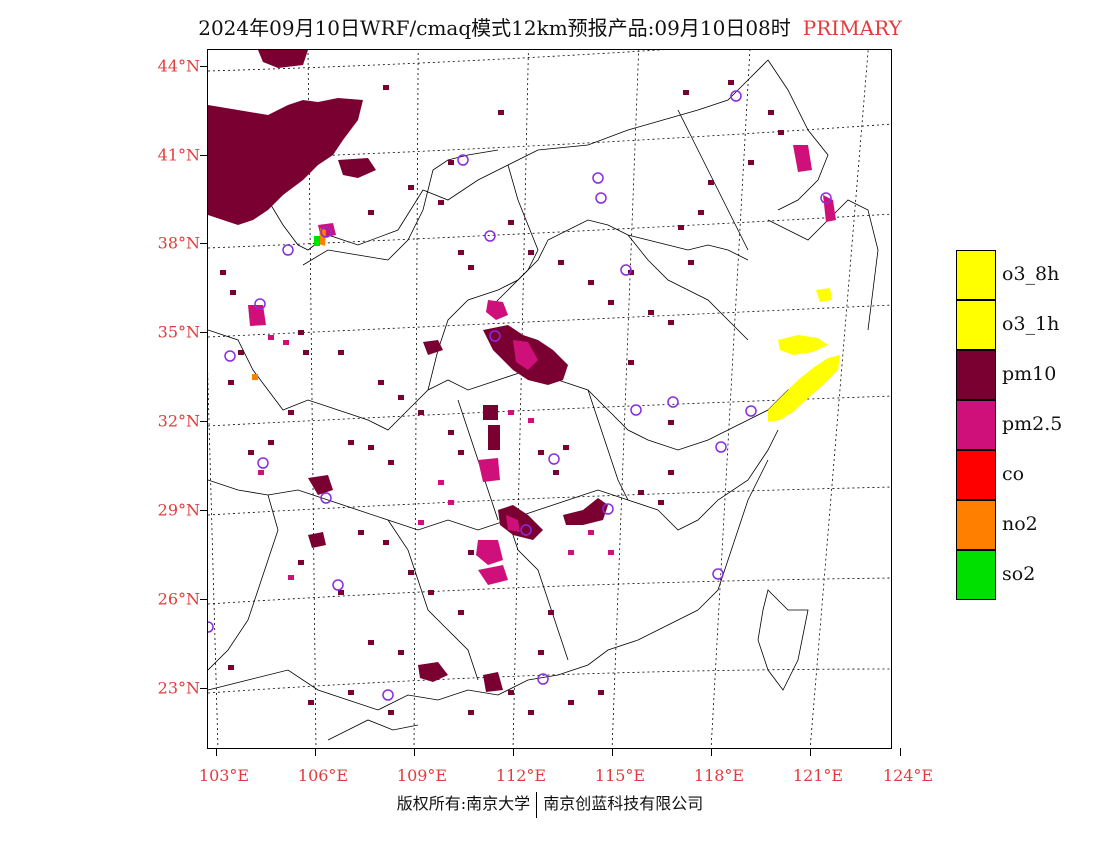 This screenshot has width=1100, height=850. I want to click on longitude-label: 103°E, so click(224, 775).